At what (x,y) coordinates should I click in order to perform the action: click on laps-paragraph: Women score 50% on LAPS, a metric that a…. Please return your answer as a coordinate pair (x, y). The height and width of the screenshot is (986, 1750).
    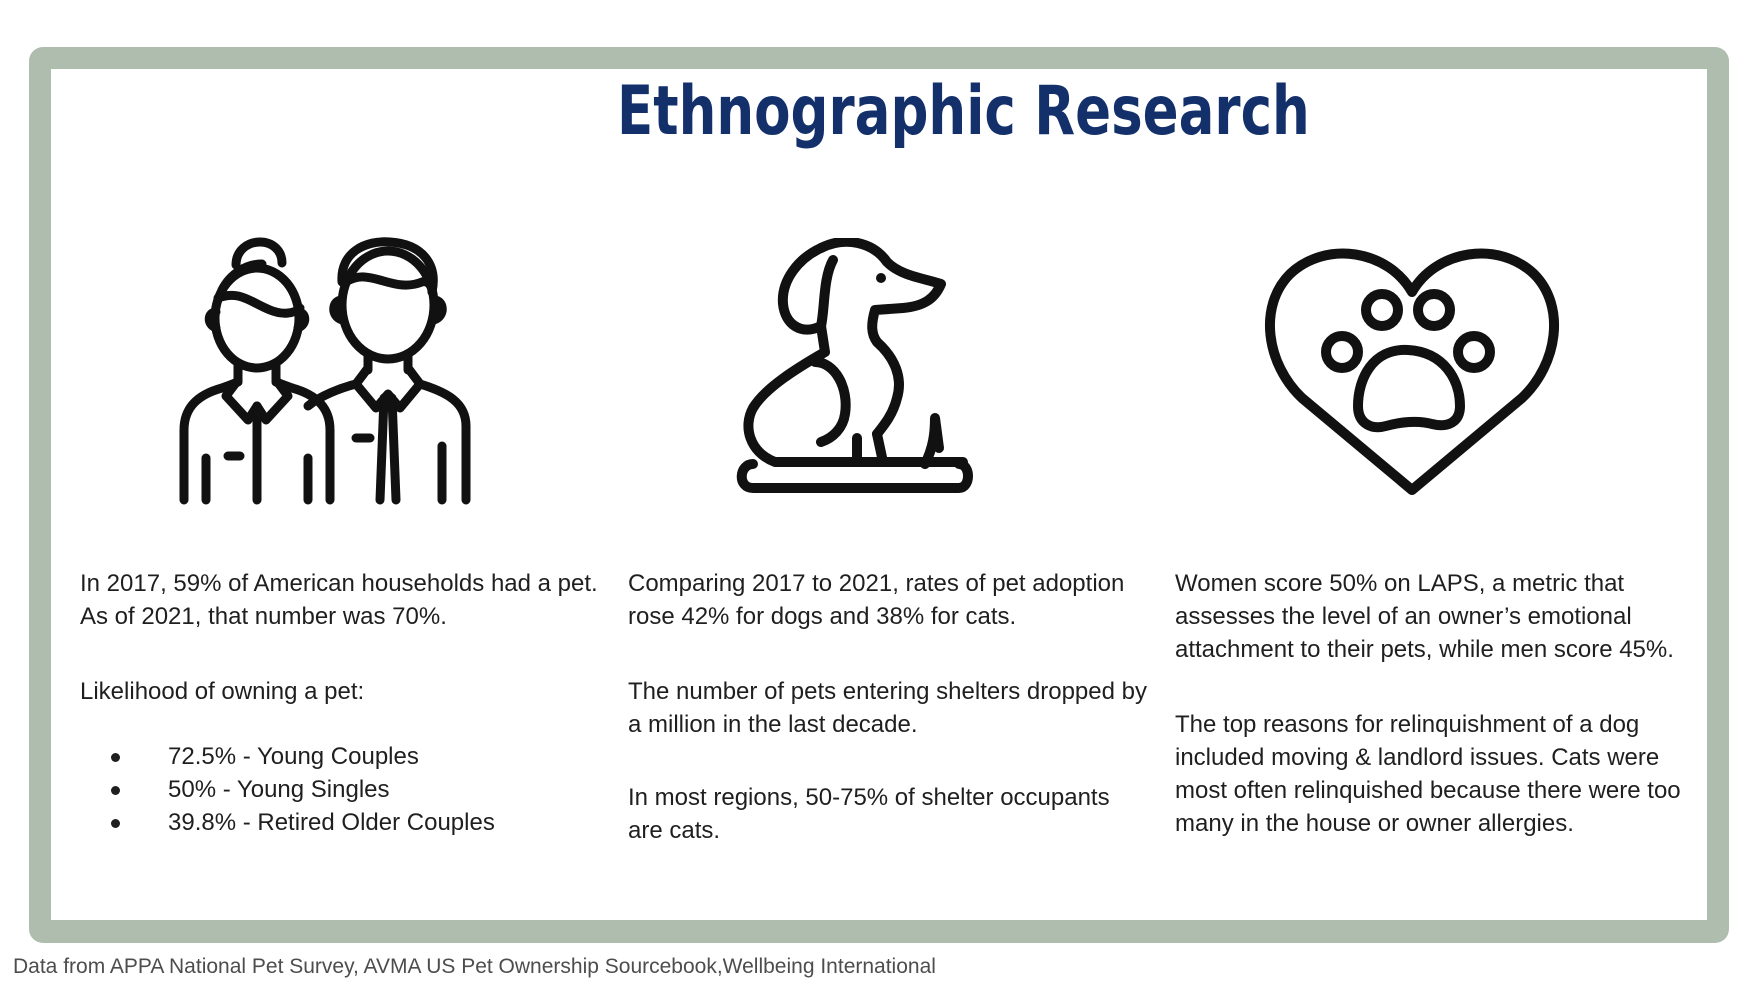
    Looking at the image, I should click on (1424, 616).